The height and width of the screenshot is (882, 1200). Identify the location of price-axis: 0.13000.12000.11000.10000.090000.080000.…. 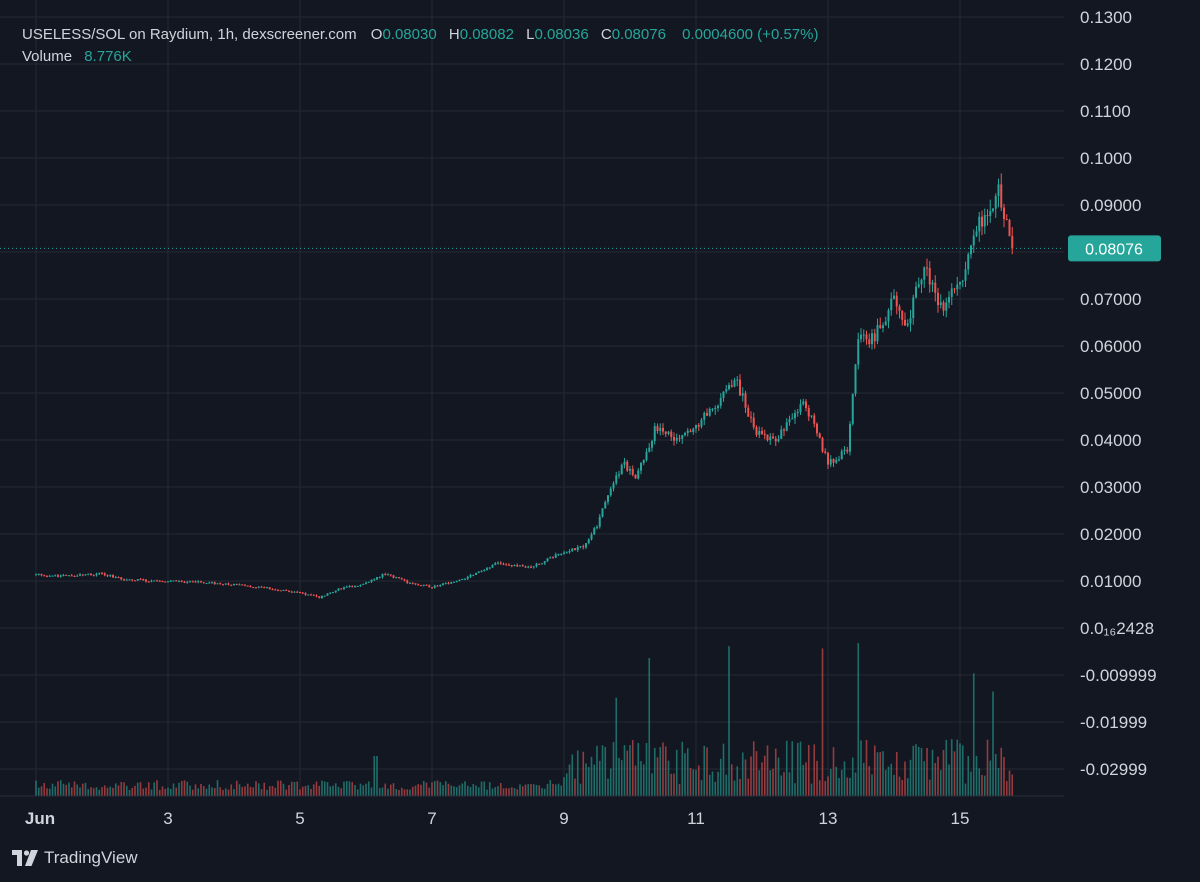
(1118, 393).